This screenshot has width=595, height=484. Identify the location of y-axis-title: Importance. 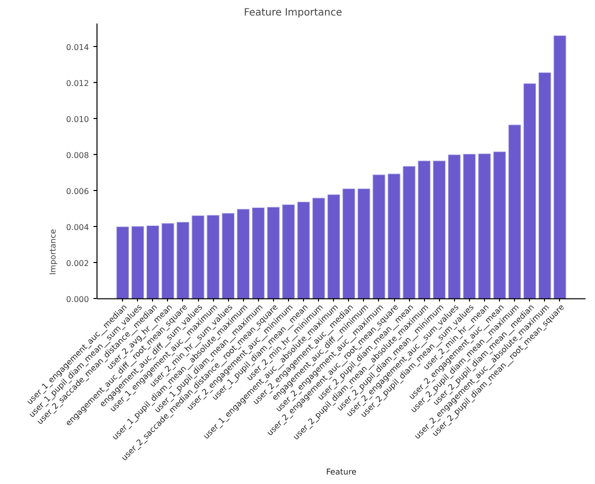
(53, 252).